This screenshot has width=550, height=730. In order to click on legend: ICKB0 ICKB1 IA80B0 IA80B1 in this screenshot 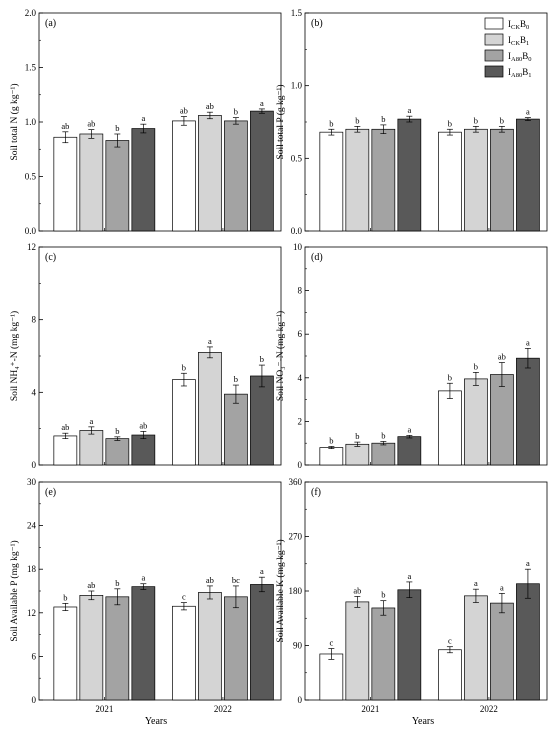, I will do `click(507, 48)`.